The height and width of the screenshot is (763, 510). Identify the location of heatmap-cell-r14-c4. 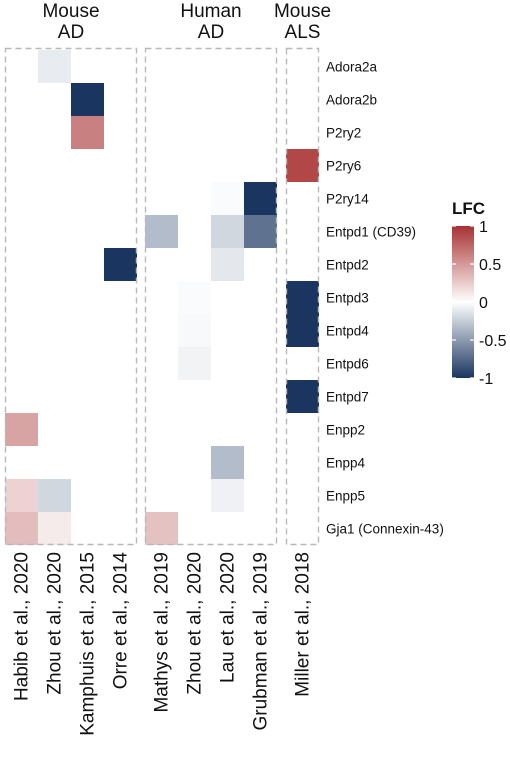
(161, 528).